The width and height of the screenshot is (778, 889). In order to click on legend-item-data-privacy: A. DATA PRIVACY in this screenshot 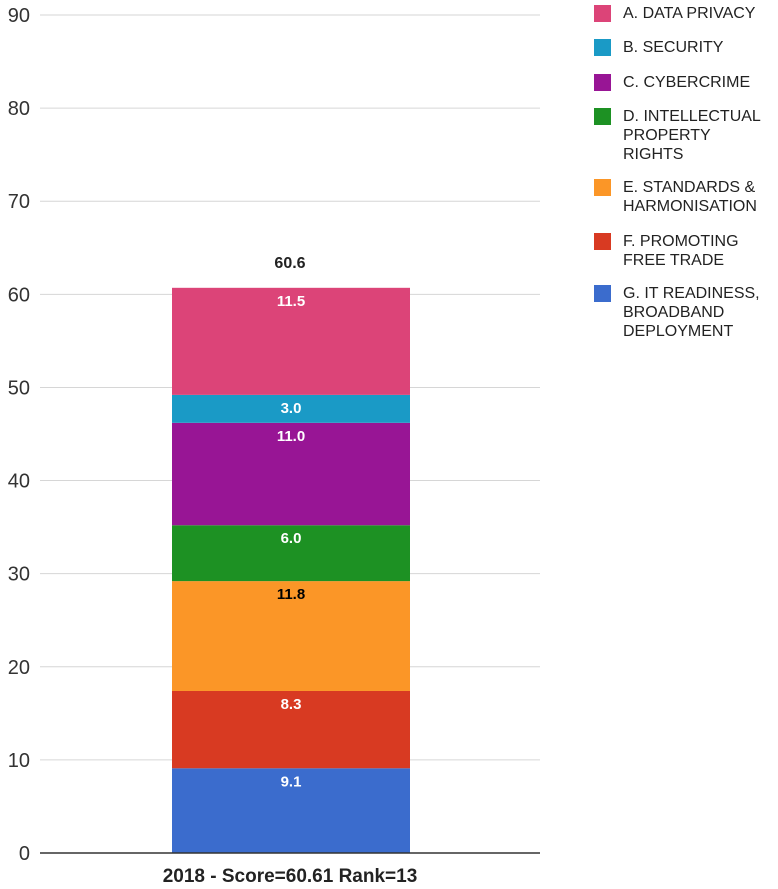, I will do `click(683, 13)`.